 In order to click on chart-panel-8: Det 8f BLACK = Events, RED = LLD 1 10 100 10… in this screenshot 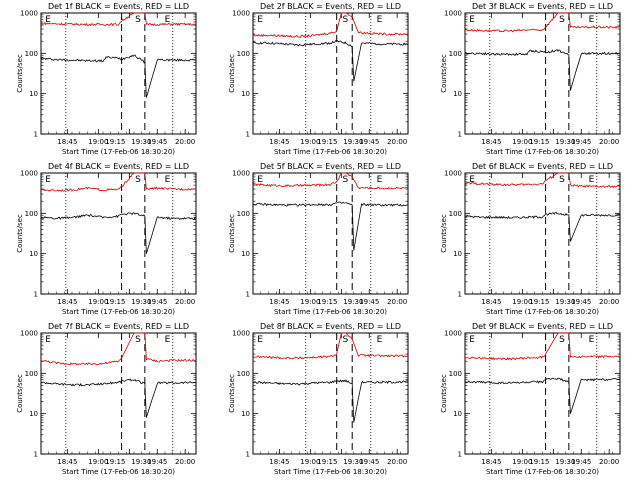, I will do `click(318, 399)`.